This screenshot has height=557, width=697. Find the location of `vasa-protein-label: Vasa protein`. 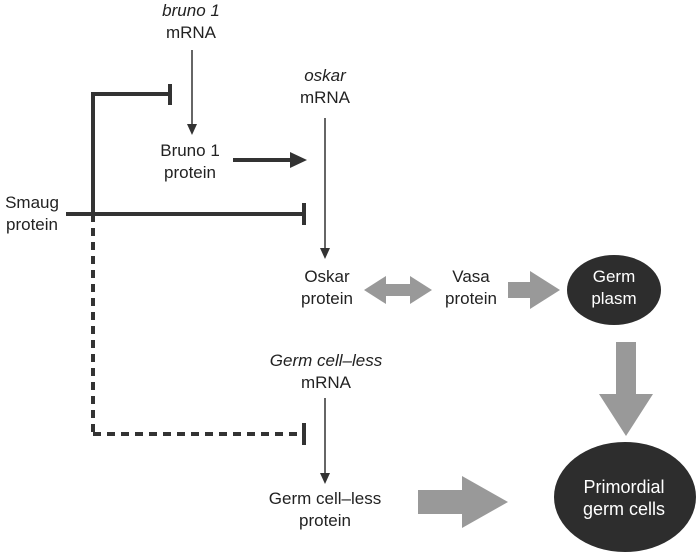

vasa-protein-label: Vasa protein is located at coordinates (471, 288).